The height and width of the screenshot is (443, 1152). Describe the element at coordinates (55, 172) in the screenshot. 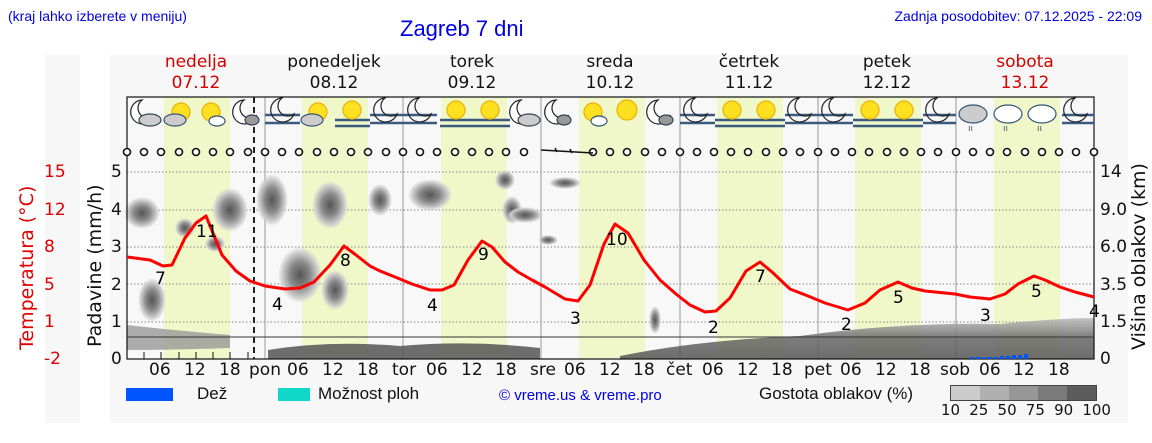

I see `temp-tick: 15` at that location.